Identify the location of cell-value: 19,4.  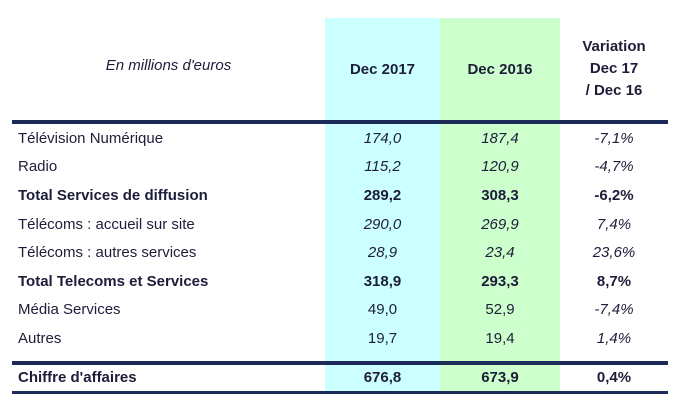
(500, 338).